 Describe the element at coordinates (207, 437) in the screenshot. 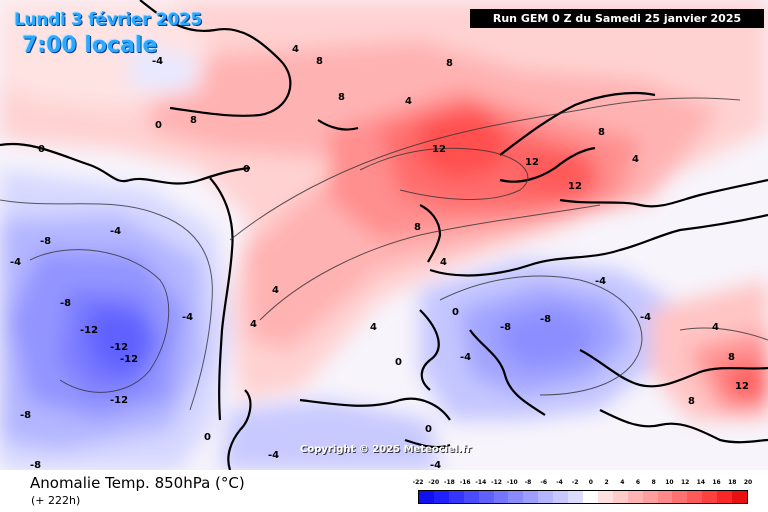

I see `label-sw-0: 0` at that location.